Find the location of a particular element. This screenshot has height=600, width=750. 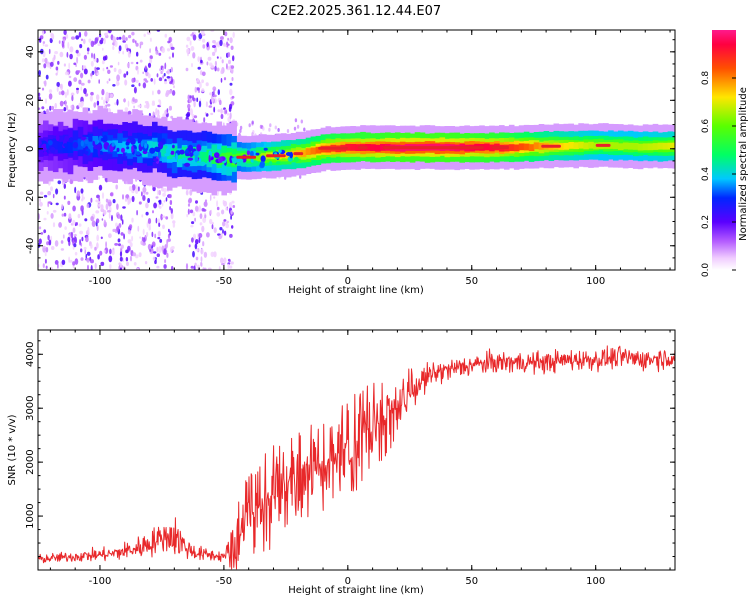

spectrogram-xtick-label: 0 is located at coordinates (348, 281).